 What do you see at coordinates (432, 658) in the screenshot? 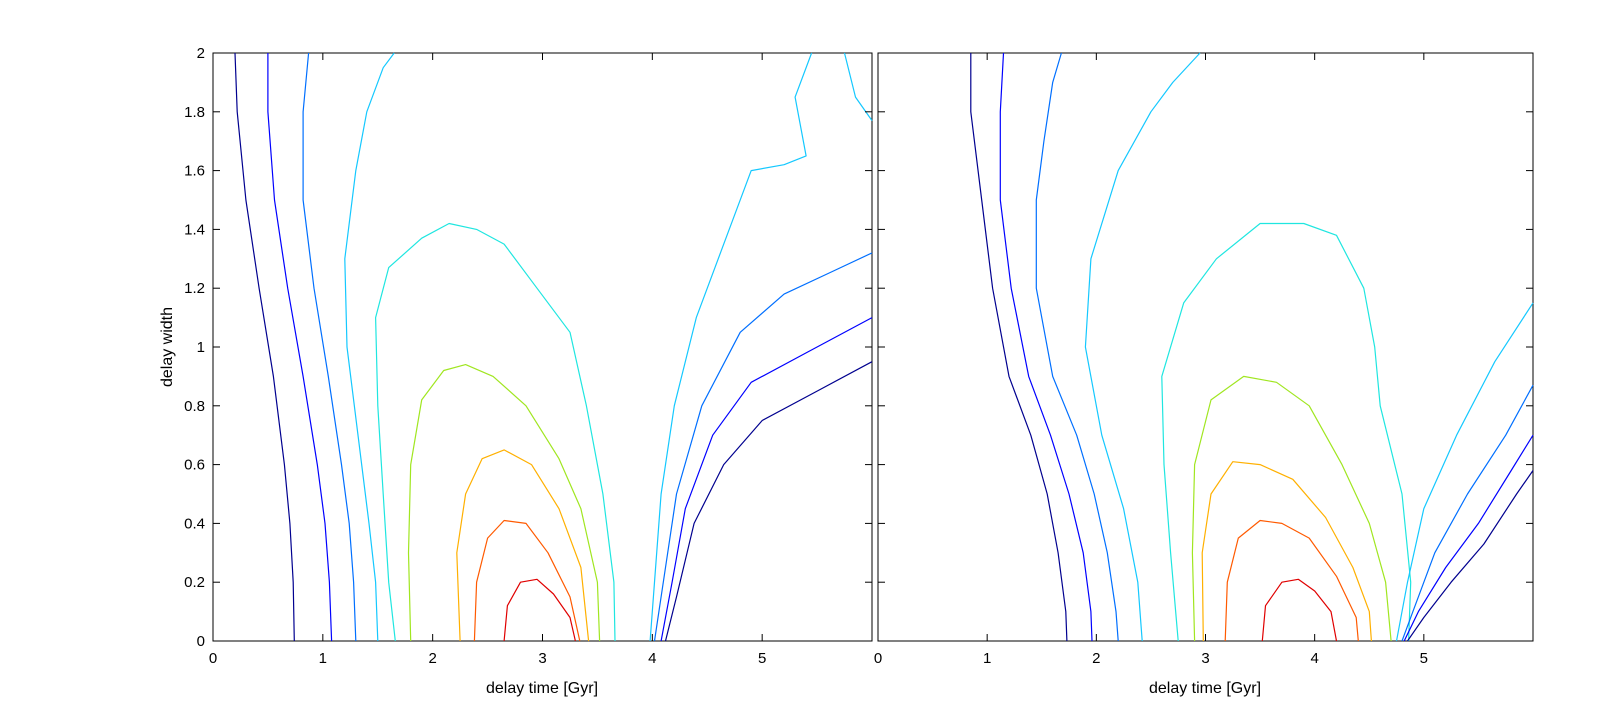
I see `left-xtick-label: 2` at bounding box center [432, 658].